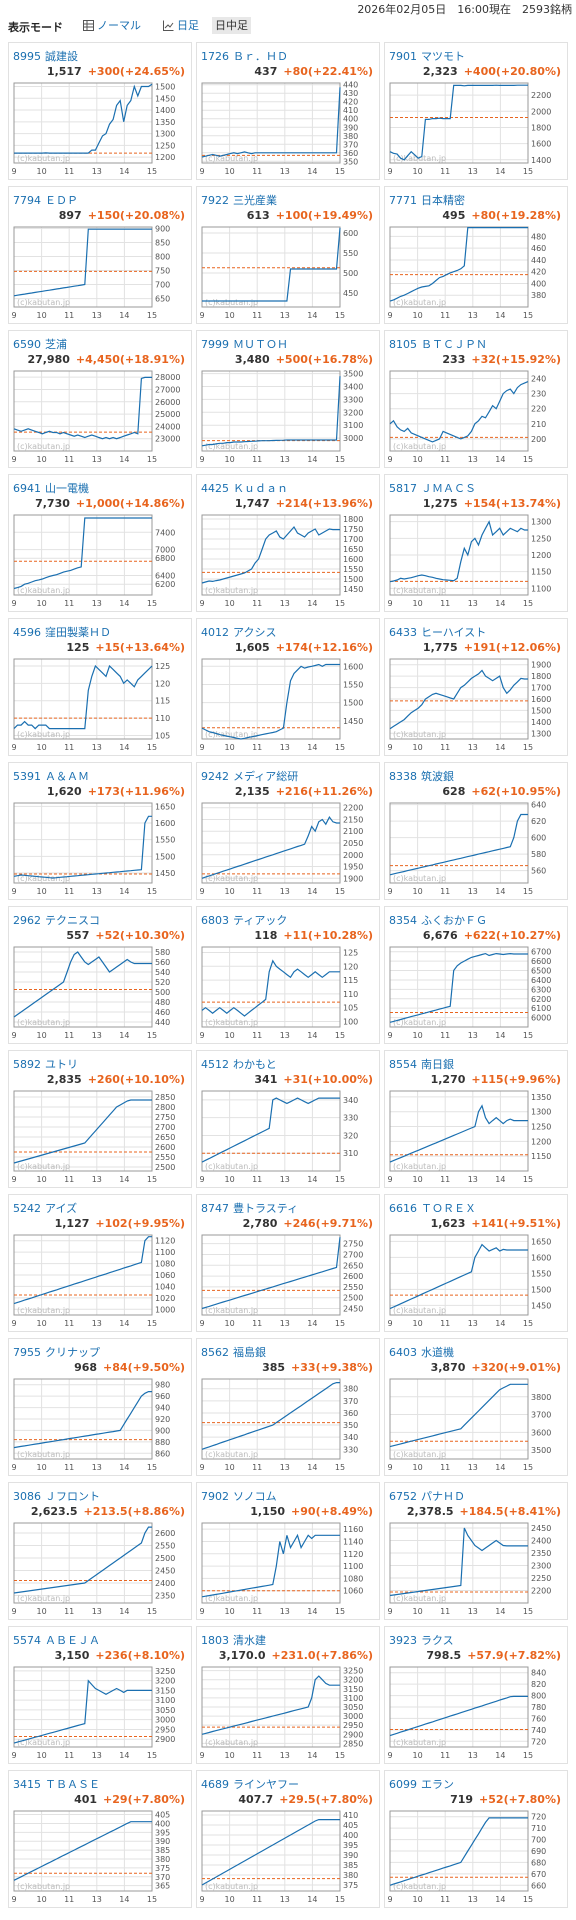 Image resolution: width=576 pixels, height=1920 pixels. What do you see at coordinates (303, 1511) in the screenshot?
I see `price-change: +90` at bounding box center [303, 1511].